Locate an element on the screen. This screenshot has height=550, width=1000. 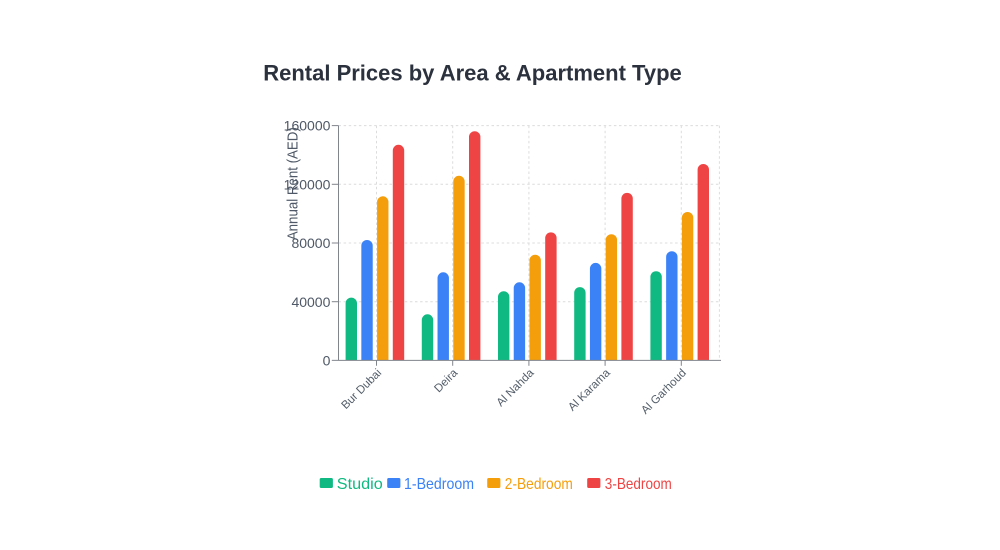
svg-text: 160000 is located at coordinates (307, 126).